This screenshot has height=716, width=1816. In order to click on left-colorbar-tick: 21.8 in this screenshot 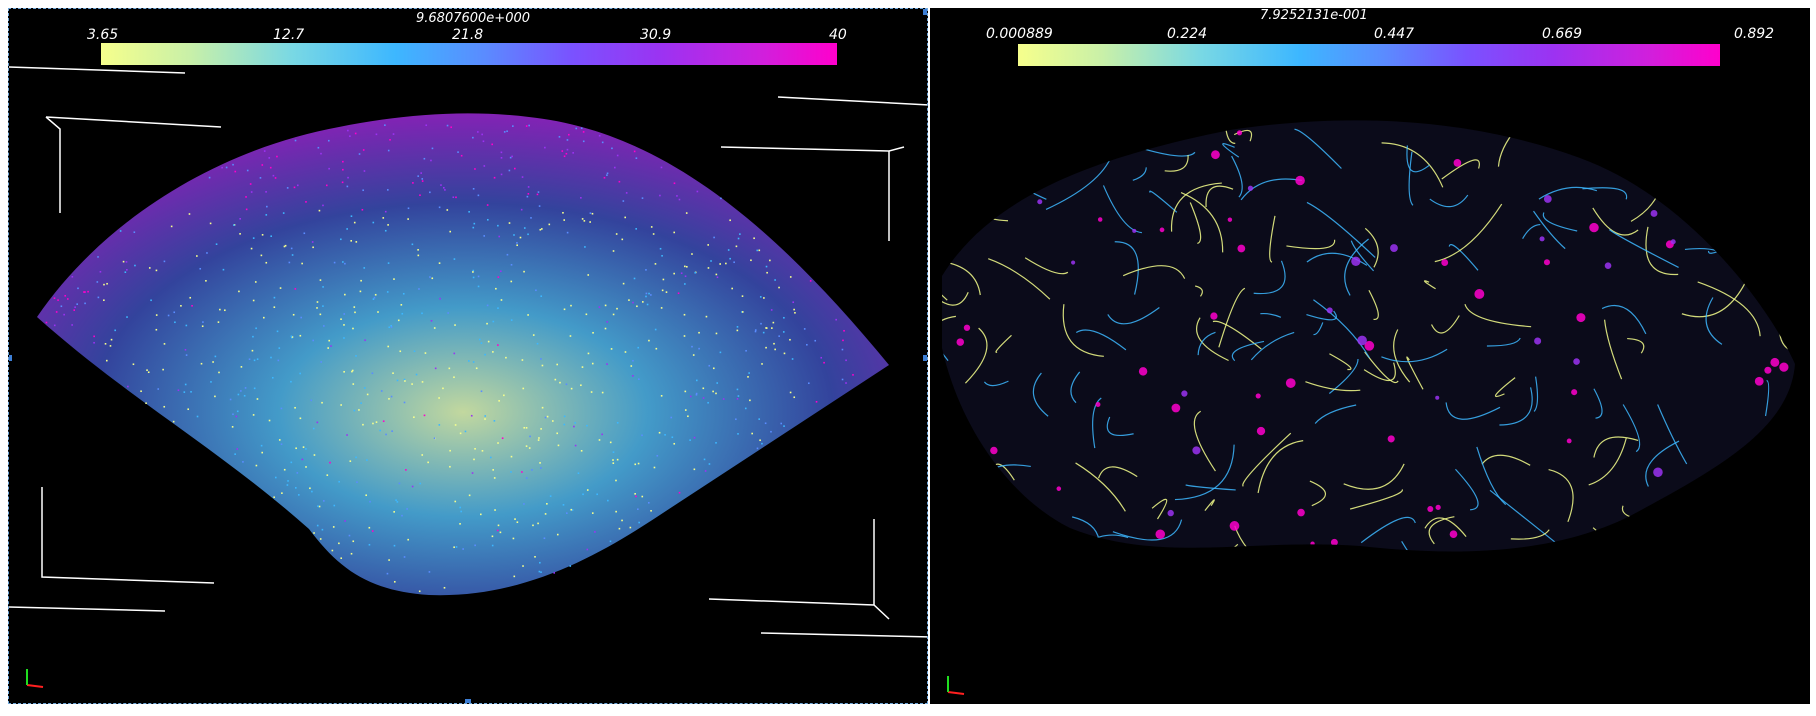, I will do `click(468, 35)`.